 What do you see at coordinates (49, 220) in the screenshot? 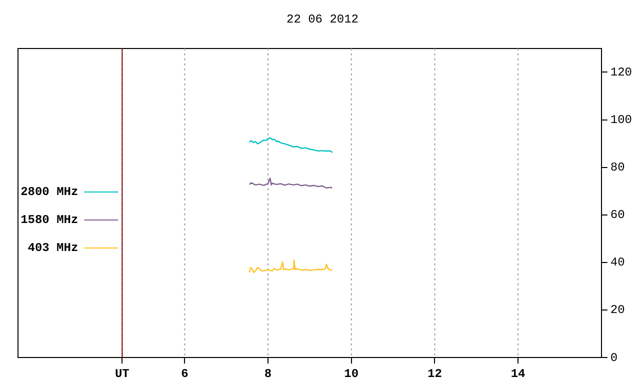
I see `legend-label: 1580 MHz` at bounding box center [49, 220].